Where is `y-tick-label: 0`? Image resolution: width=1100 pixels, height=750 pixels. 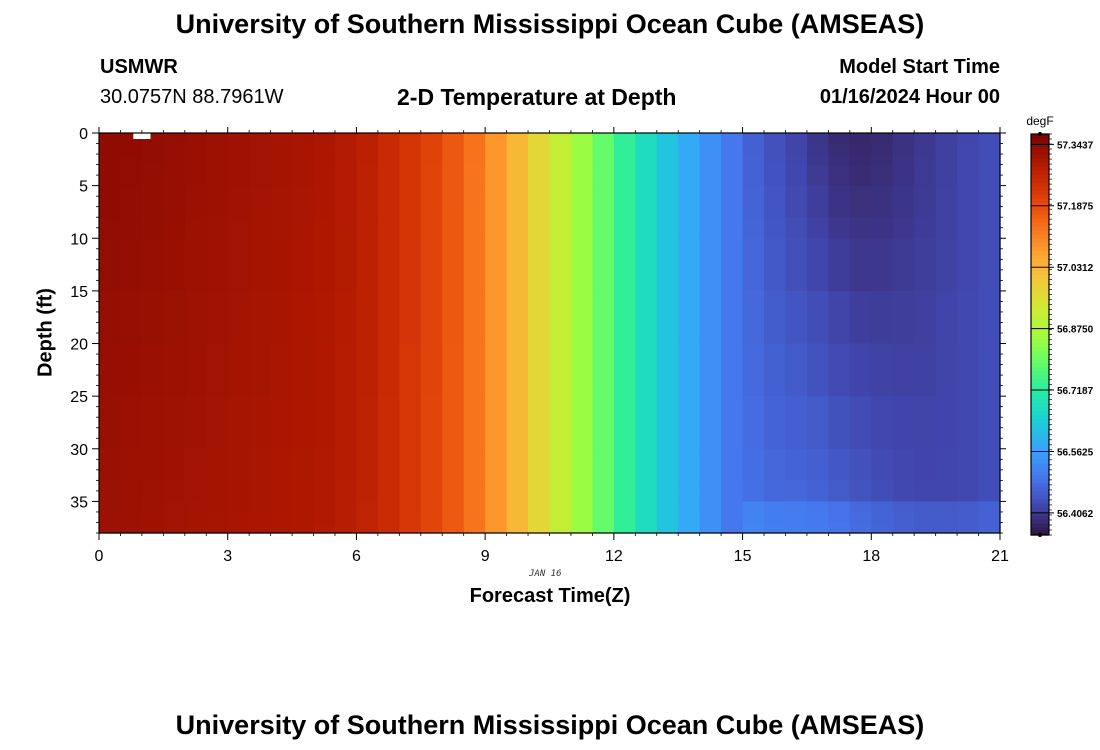
y-tick-label: 0 is located at coordinates (83, 134).